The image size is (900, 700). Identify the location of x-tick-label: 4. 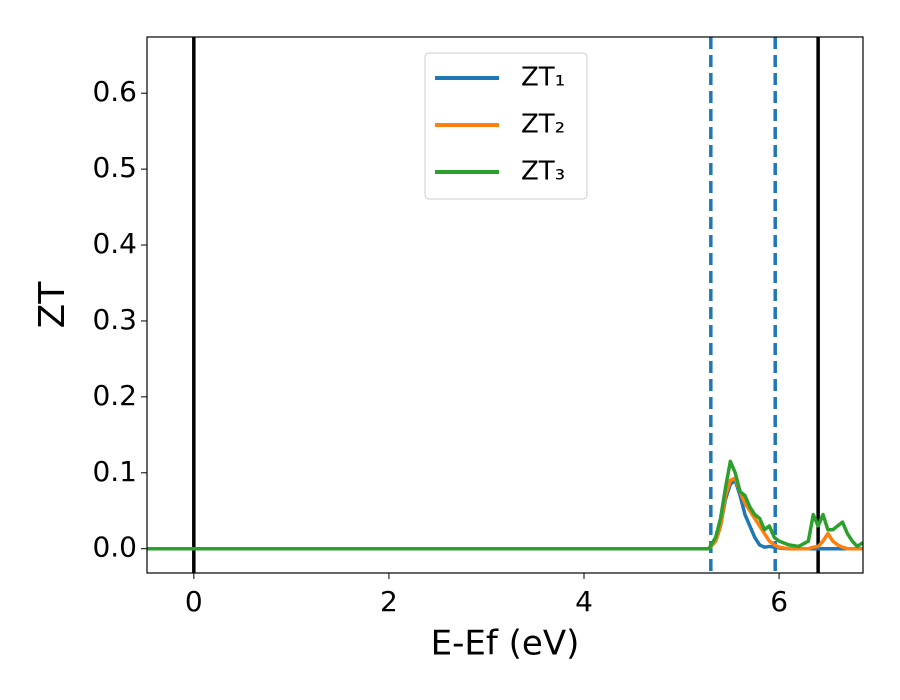
(584, 601).